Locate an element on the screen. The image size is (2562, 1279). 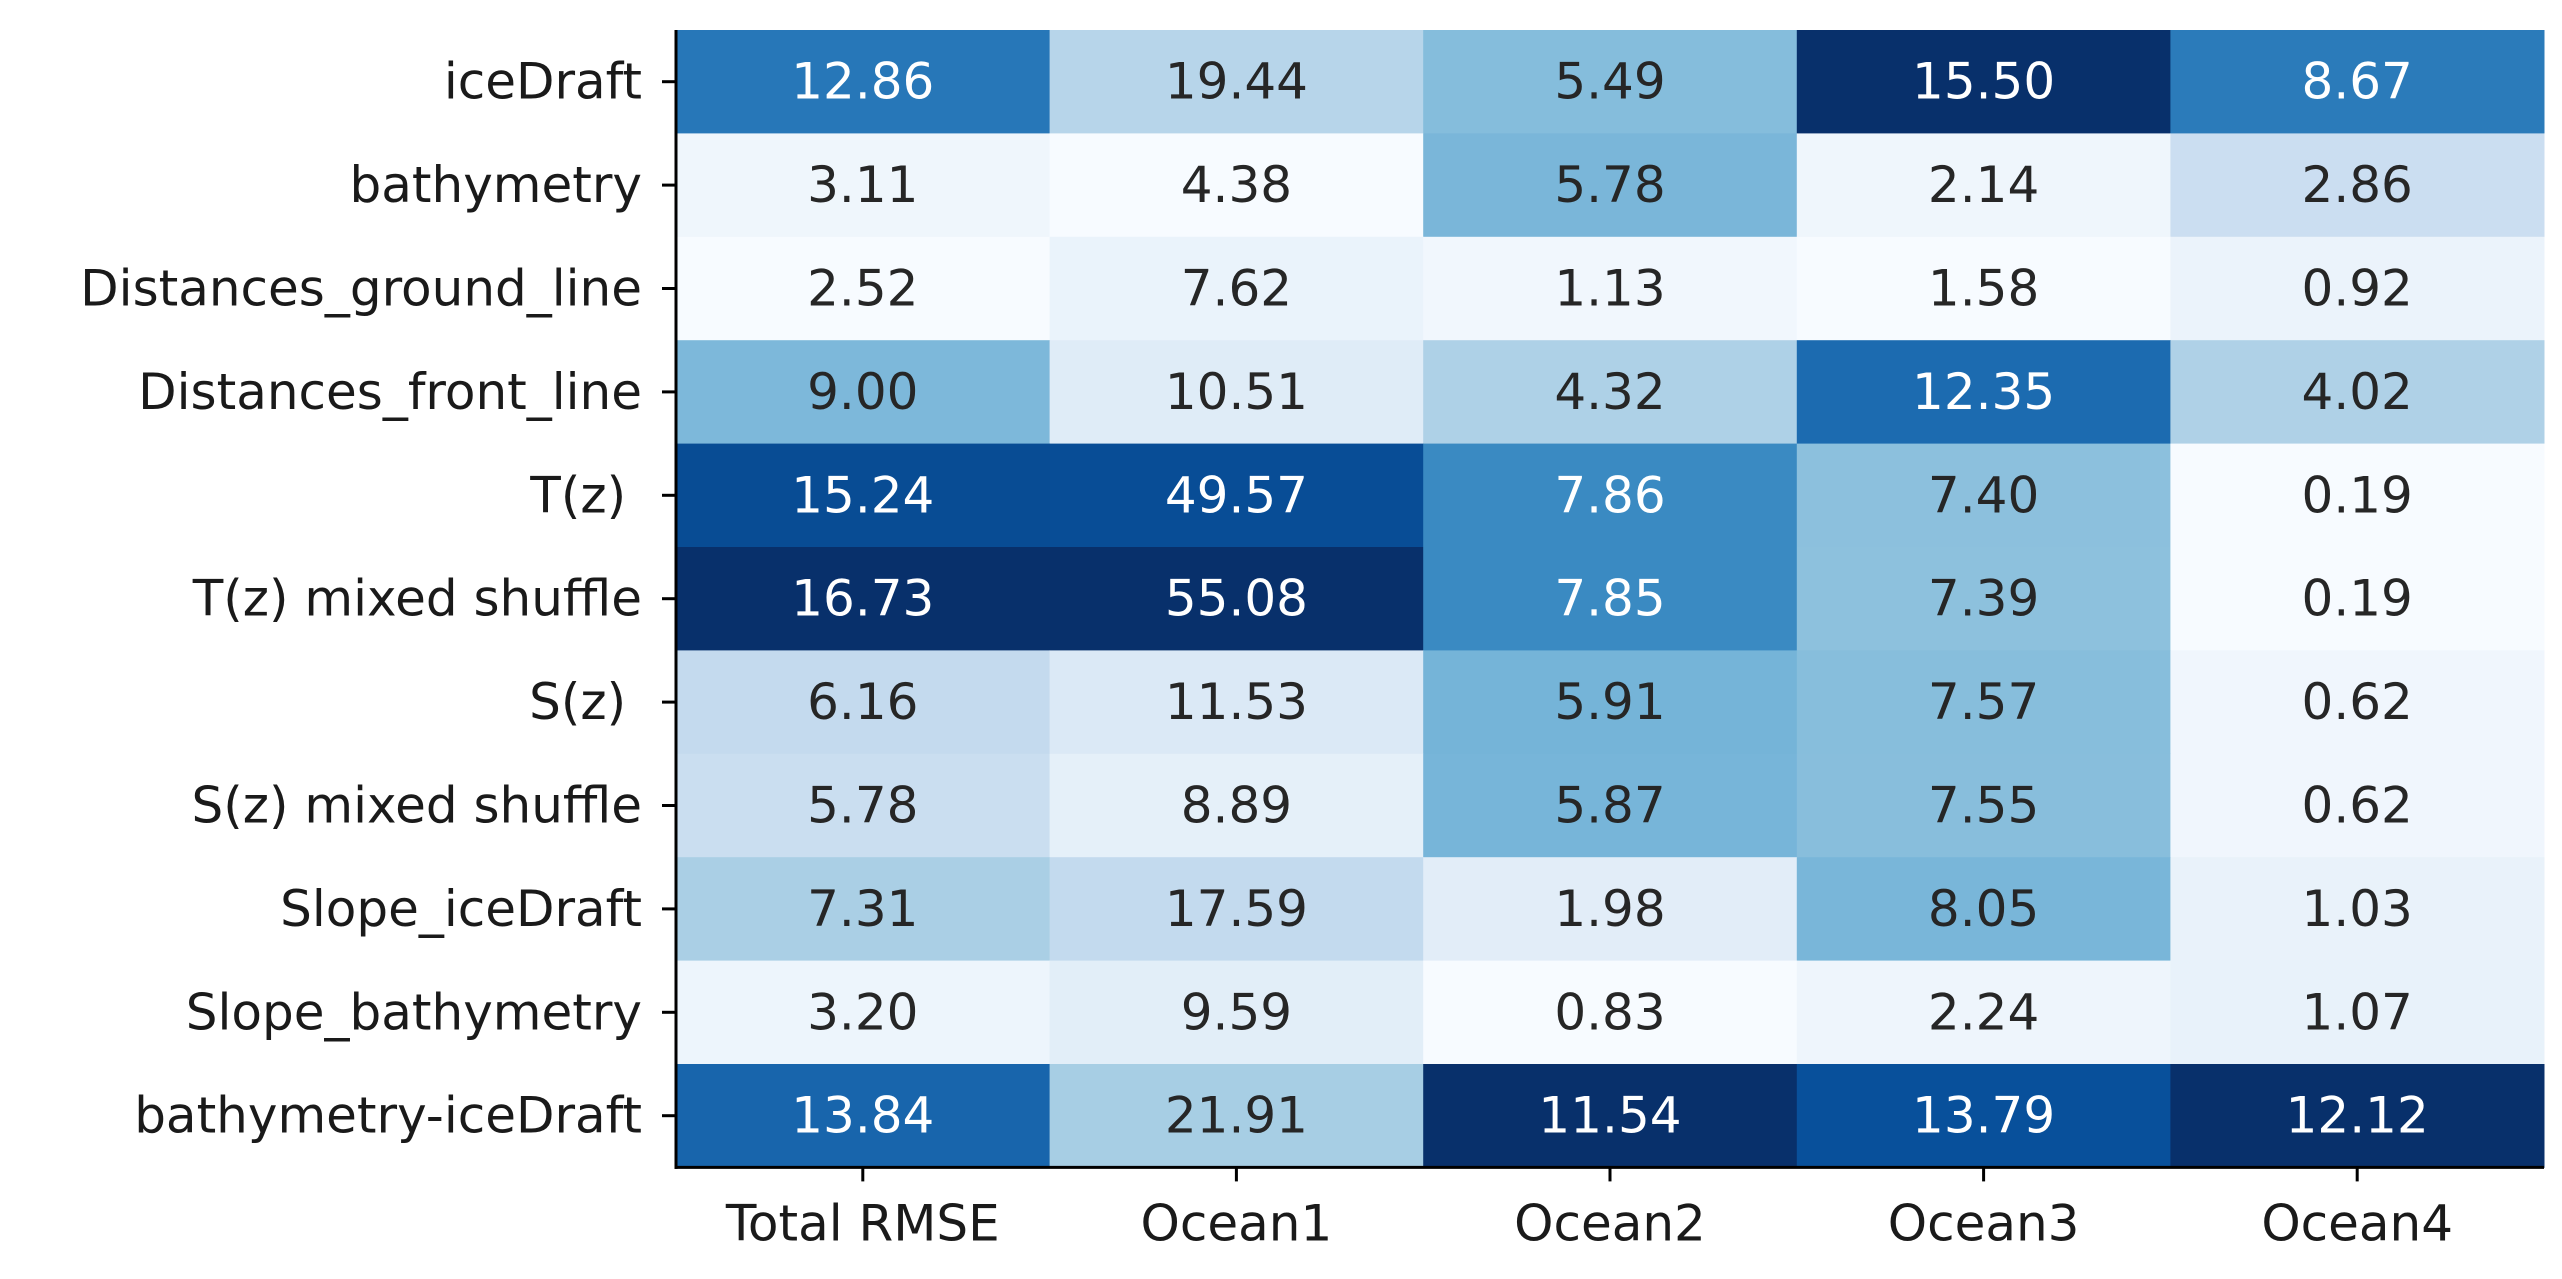
cell-value-label: 2.24 is located at coordinates (1983, 1012).